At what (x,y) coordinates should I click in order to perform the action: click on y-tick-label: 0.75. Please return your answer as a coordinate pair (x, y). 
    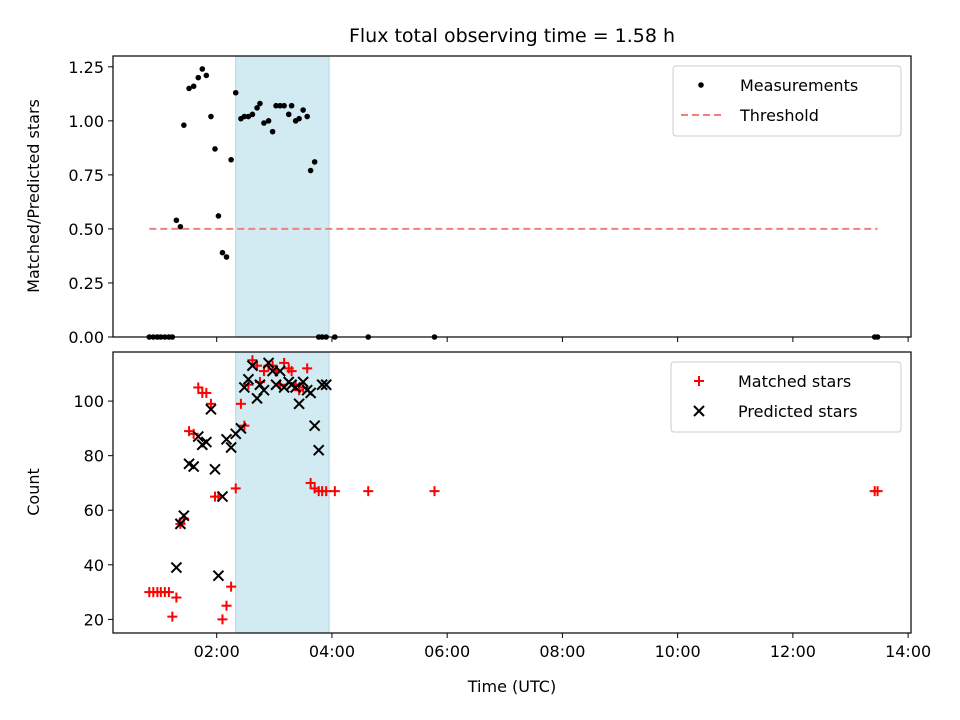
    Looking at the image, I should click on (86, 175).